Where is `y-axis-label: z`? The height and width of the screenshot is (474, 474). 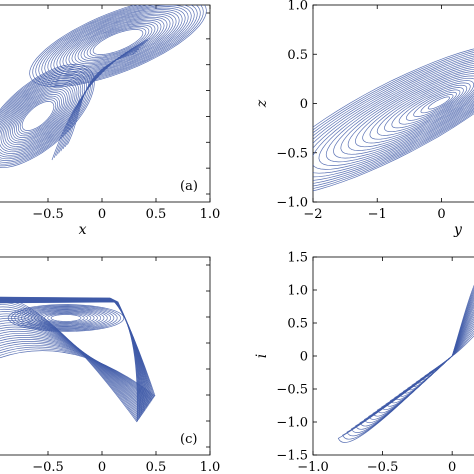 y-axis-label: z is located at coordinates (262, 103).